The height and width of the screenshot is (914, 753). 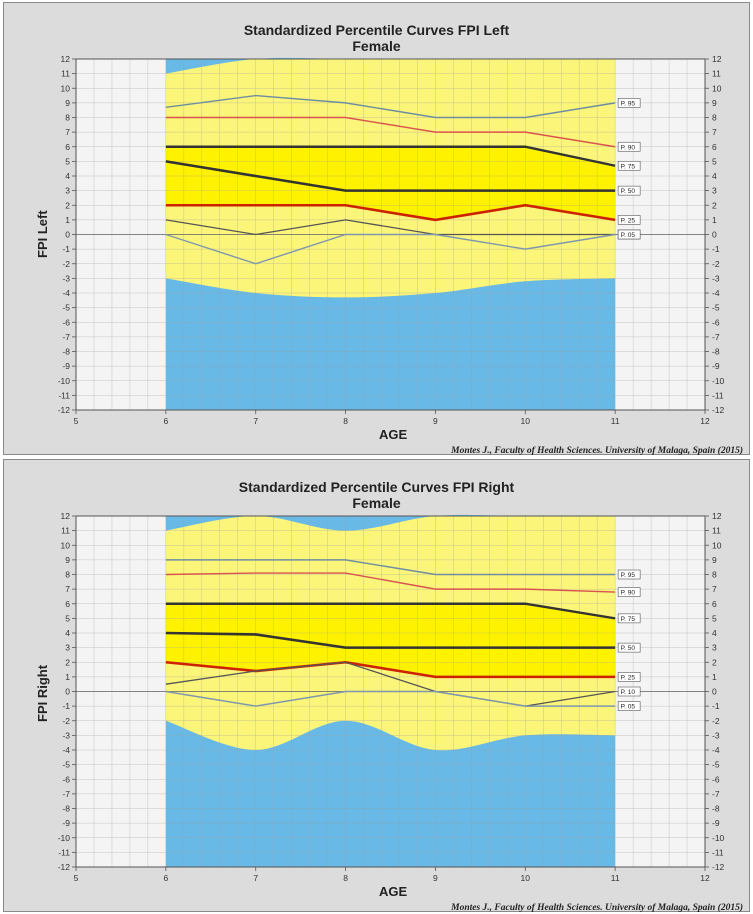 What do you see at coordinates (615, 878) in the screenshot?
I see `x-tick-label: 11` at bounding box center [615, 878].